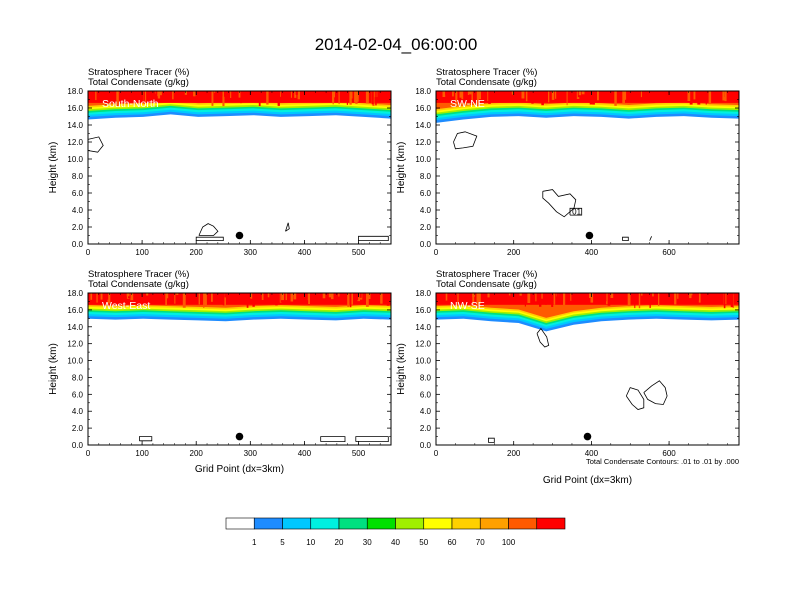 The image size is (792, 612). What do you see at coordinates (138, 284) in the screenshot?
I see `panel-title-line: Total Condensate (g/kg)` at bounding box center [138, 284].